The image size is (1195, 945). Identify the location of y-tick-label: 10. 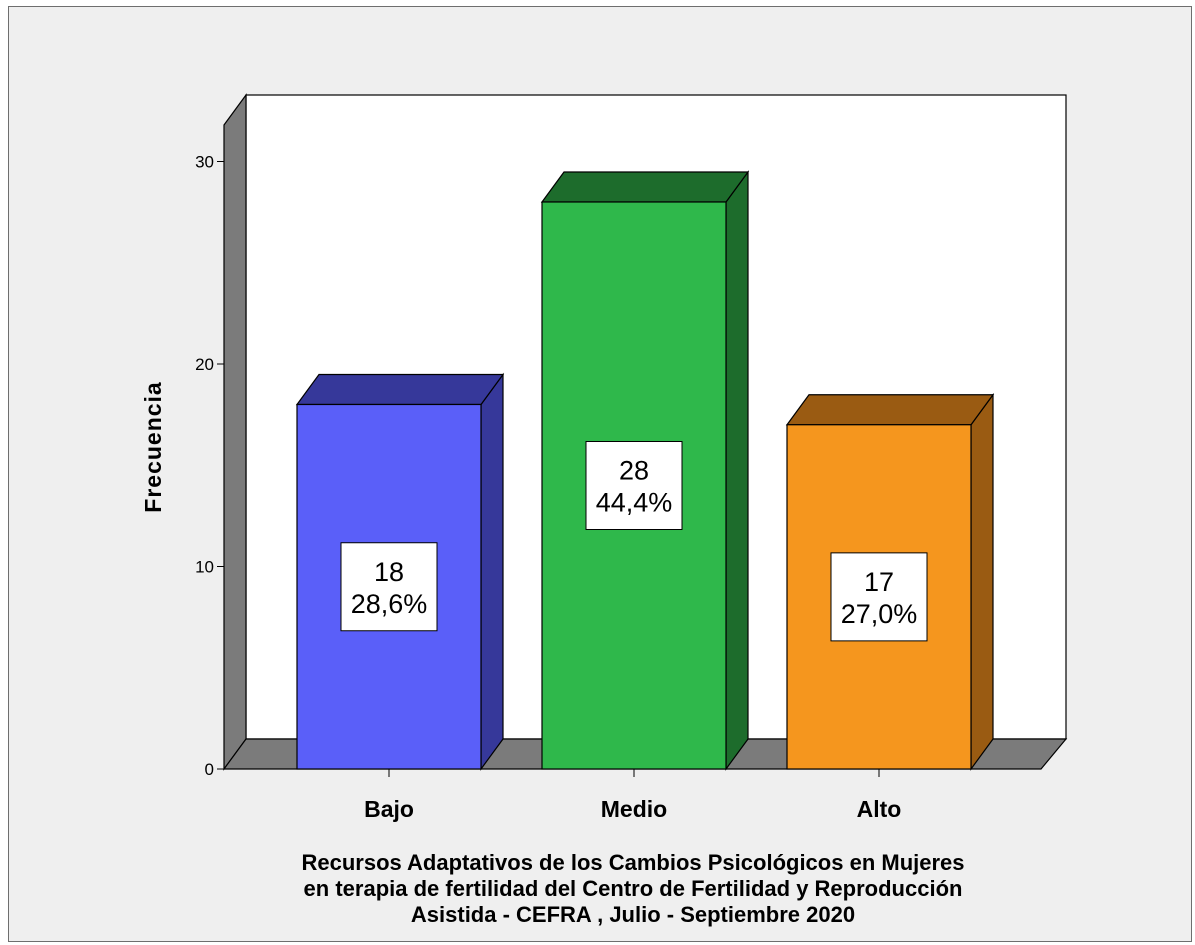
(204, 567).